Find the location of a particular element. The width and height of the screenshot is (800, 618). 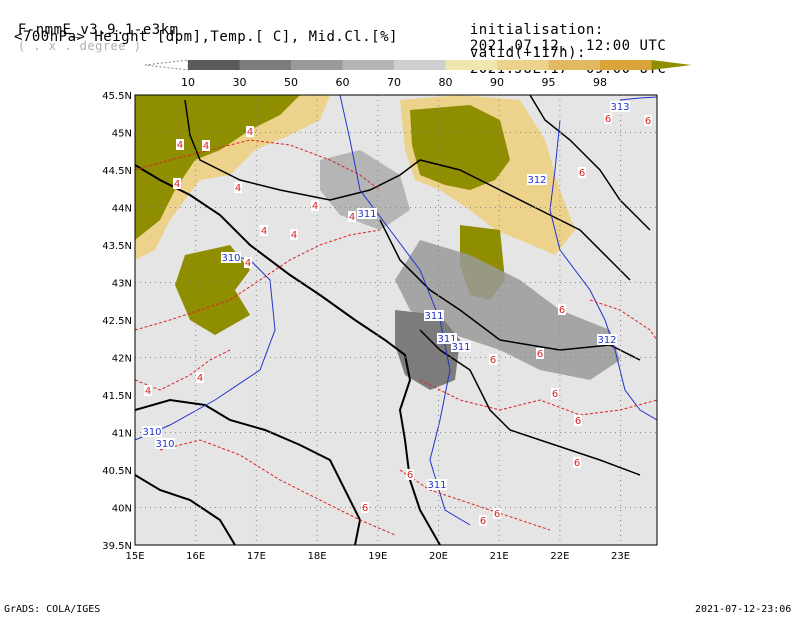

colorbar-label: 70 is located at coordinates (394, 82).